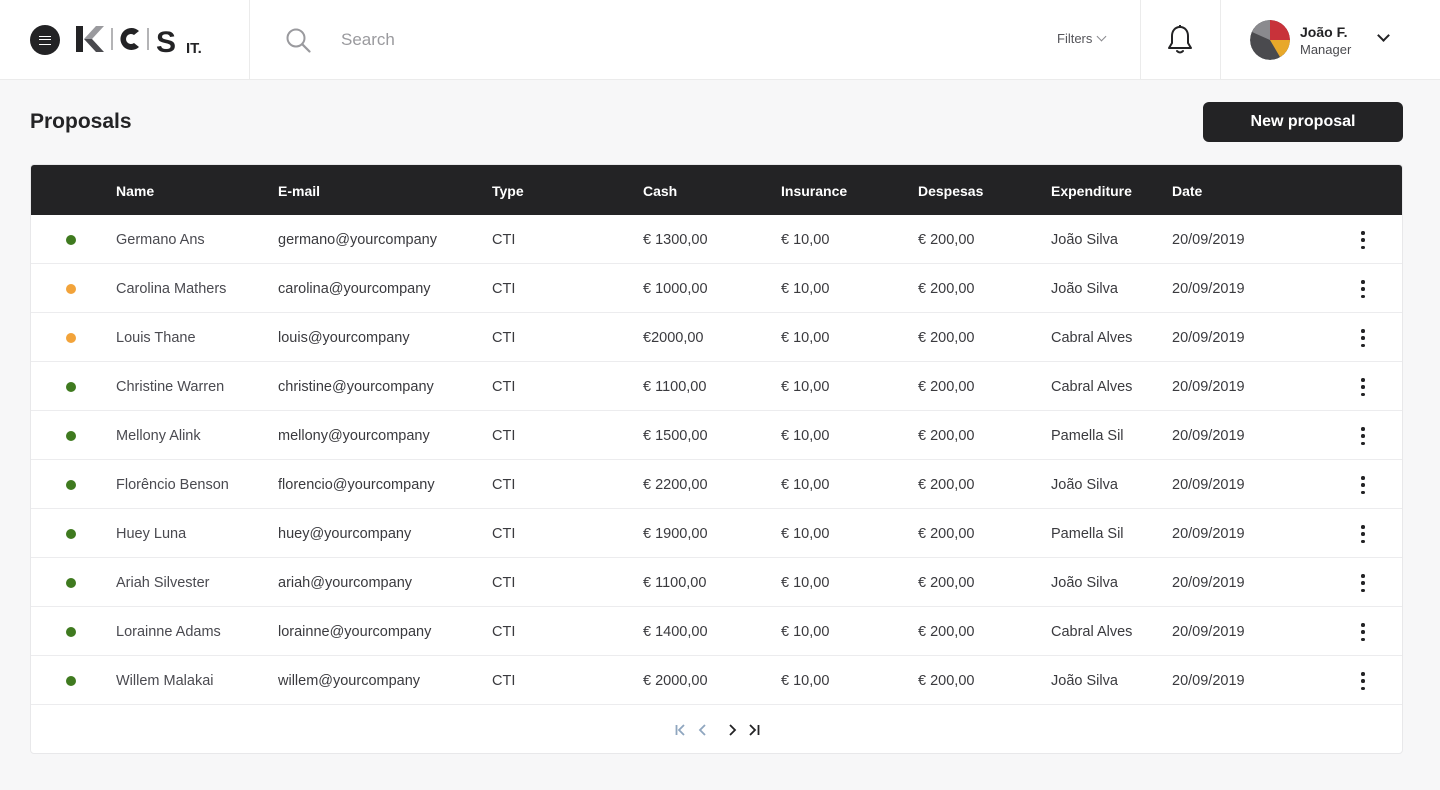 The width and height of the screenshot is (1440, 790). What do you see at coordinates (675, 289) in the screenshot?
I see `cell-cash: € 1000,00` at bounding box center [675, 289].